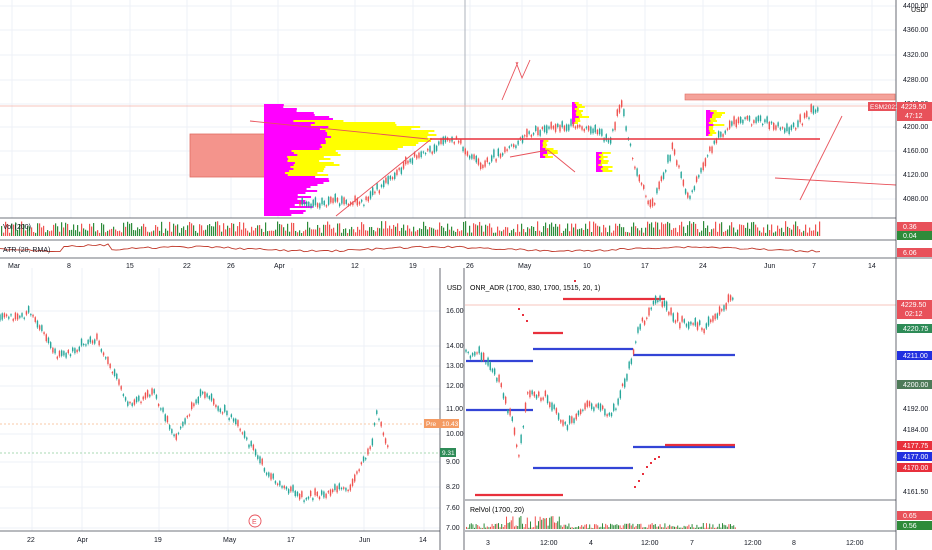 The width and height of the screenshot is (932, 550). What do you see at coordinates (692, 543) in the screenshot?
I see `br-date-tick: 7` at bounding box center [692, 543].